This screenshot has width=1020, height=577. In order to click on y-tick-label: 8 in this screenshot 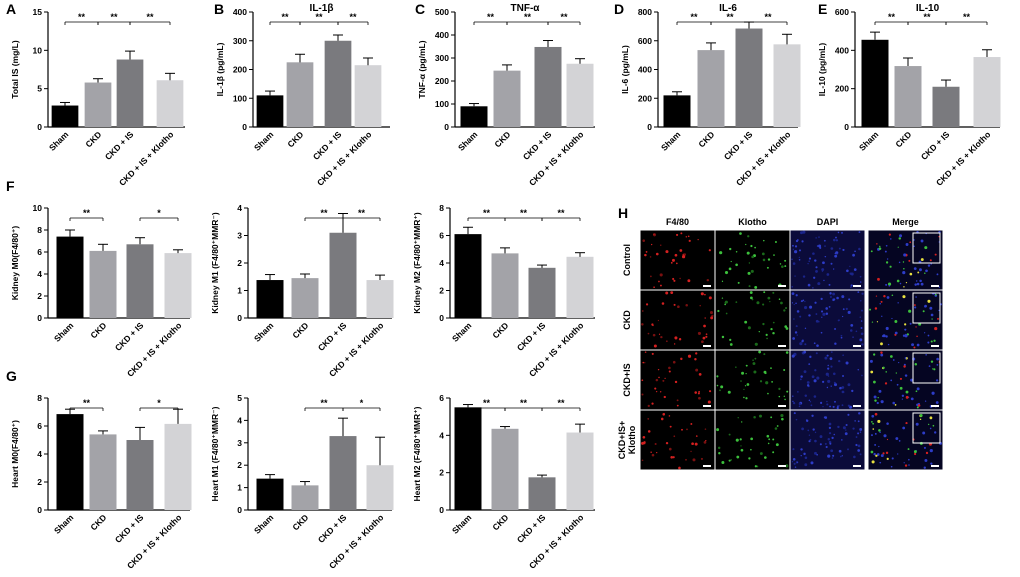, I will do `click(39, 398)`.